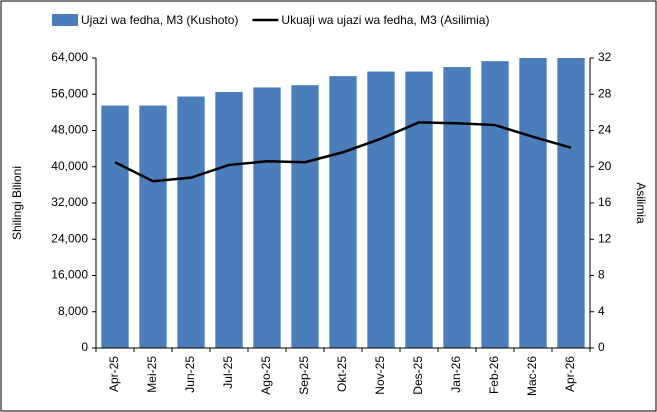 The height and width of the screenshot is (412, 657). Describe the element at coordinates (304, 375) in the screenshot. I see `x-tick-label: Sep-25` at that location.